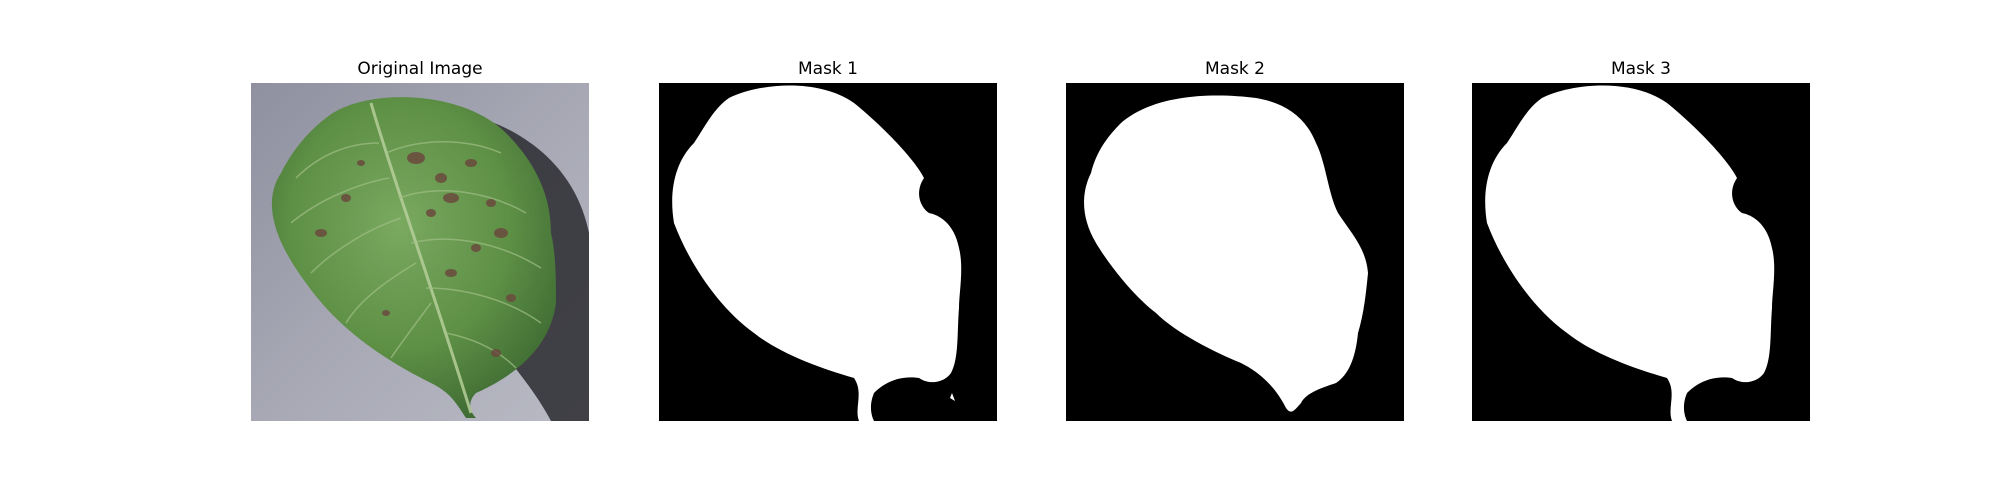 The image size is (2000, 500). What do you see at coordinates (1234, 69) in the screenshot?
I see `panel-title-mask-2: Mask 2` at bounding box center [1234, 69].